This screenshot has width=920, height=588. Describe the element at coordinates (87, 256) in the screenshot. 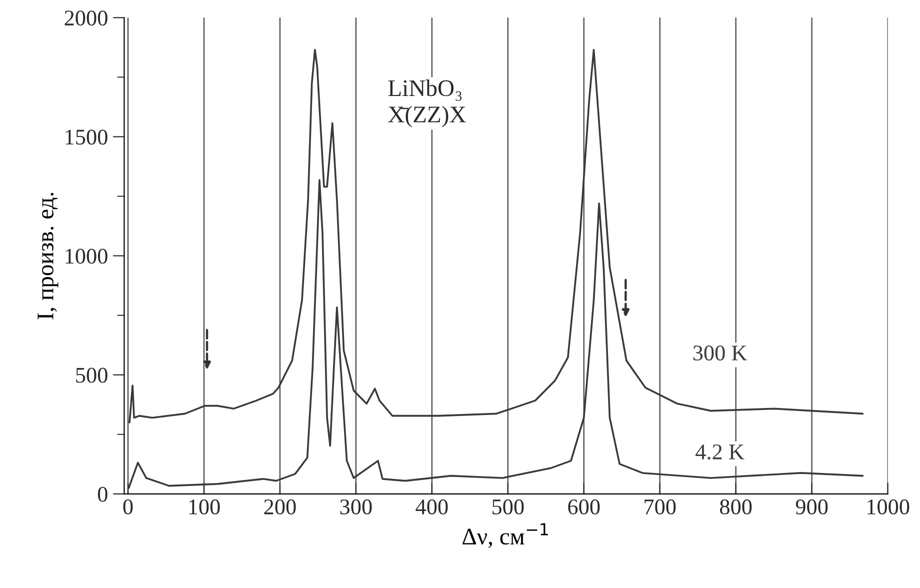

I see `y-tick-label: 1000` at that location.